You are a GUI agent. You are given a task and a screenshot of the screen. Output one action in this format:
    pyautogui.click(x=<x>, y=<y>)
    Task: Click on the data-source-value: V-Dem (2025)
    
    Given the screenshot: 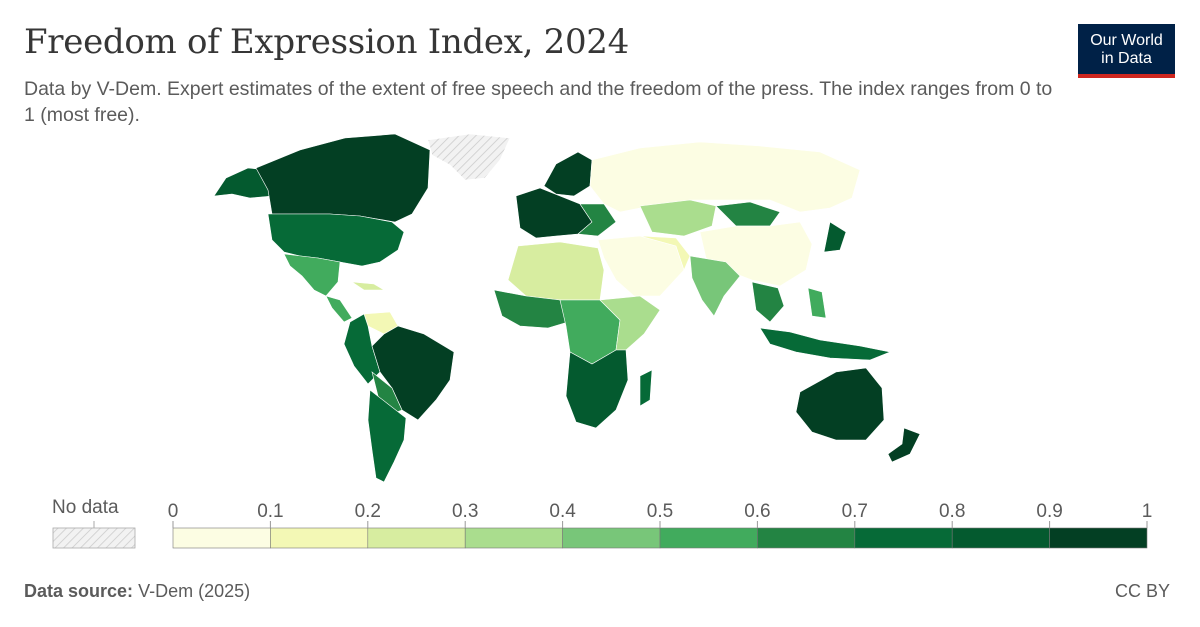 What is the action you would take?
    pyautogui.click(x=194, y=591)
    